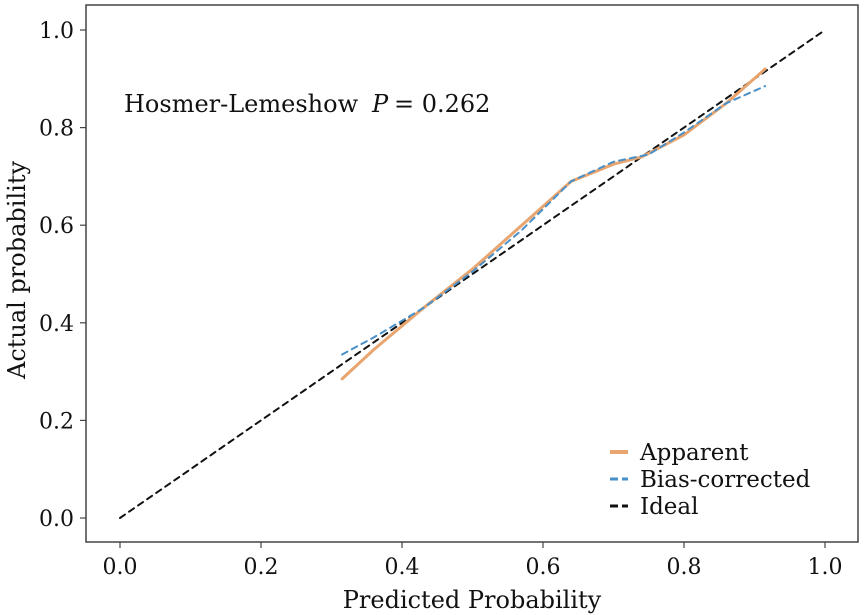  I want to click on x-tick-label: 0.6, so click(543, 567).